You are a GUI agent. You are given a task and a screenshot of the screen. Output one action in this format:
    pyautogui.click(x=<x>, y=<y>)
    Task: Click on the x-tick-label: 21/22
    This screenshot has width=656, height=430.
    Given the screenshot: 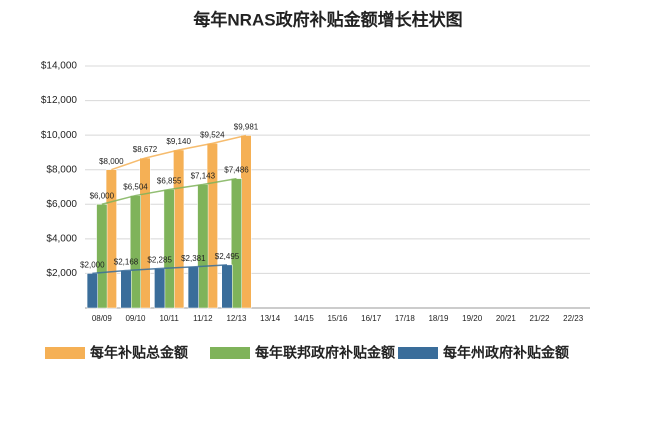 What is the action you would take?
    pyautogui.click(x=539, y=318)
    